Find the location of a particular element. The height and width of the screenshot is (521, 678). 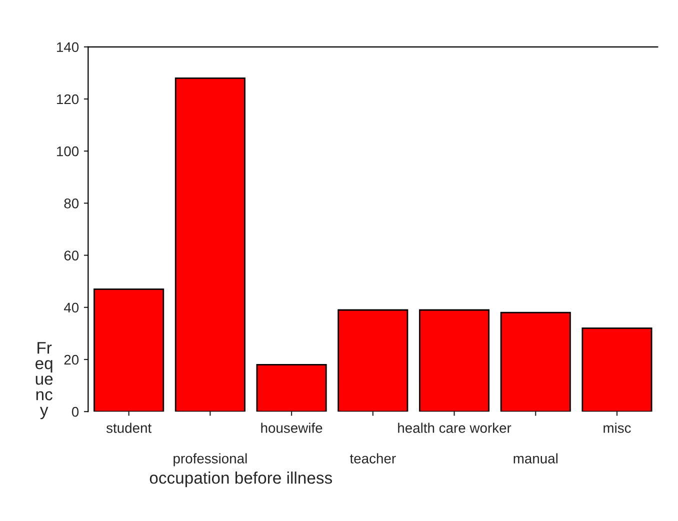

y-tick-label: 60 is located at coordinates (71, 255).